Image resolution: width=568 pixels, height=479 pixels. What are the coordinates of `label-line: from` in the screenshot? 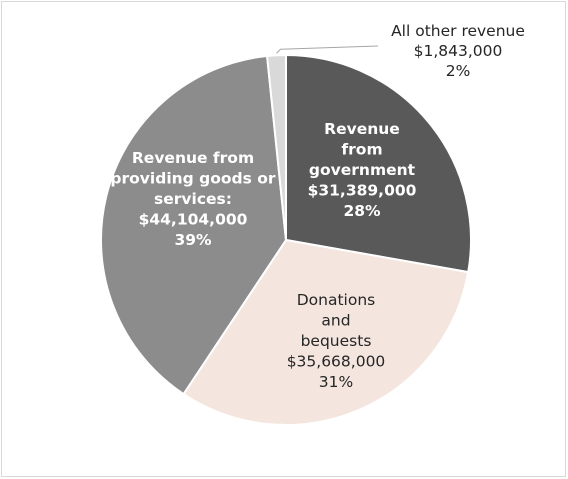 It's located at (361, 150).